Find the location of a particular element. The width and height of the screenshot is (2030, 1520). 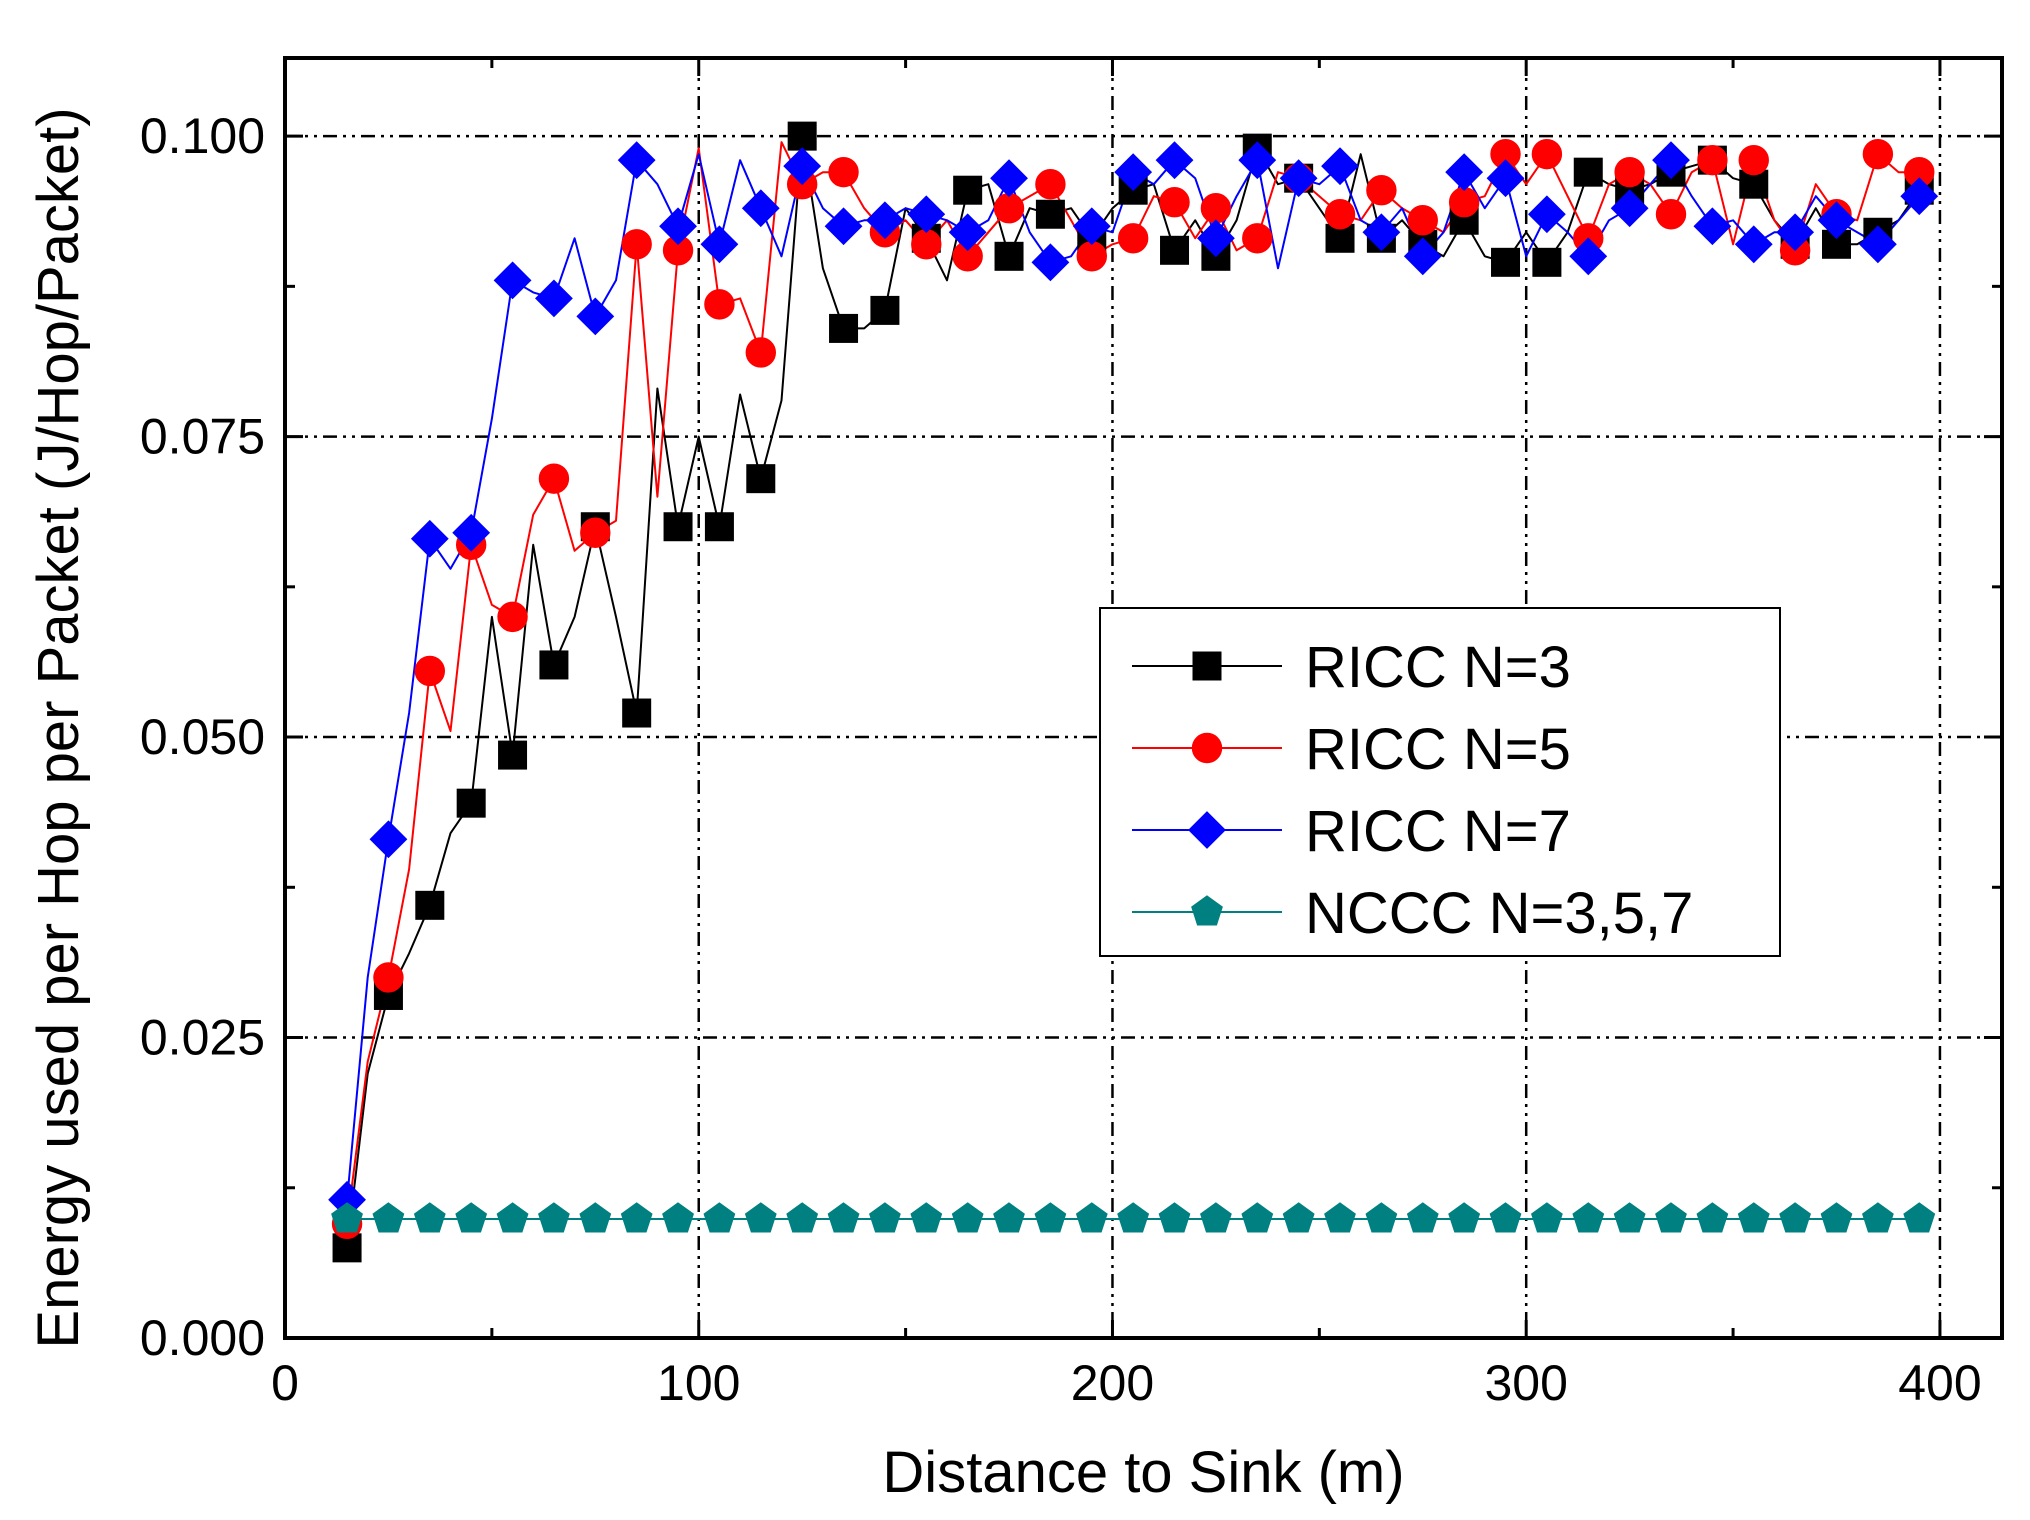

legend-entries: RICC N=3 RICC N=5 RICC N=7 NCCC N=3,5,7 is located at coordinates (1412, 790).